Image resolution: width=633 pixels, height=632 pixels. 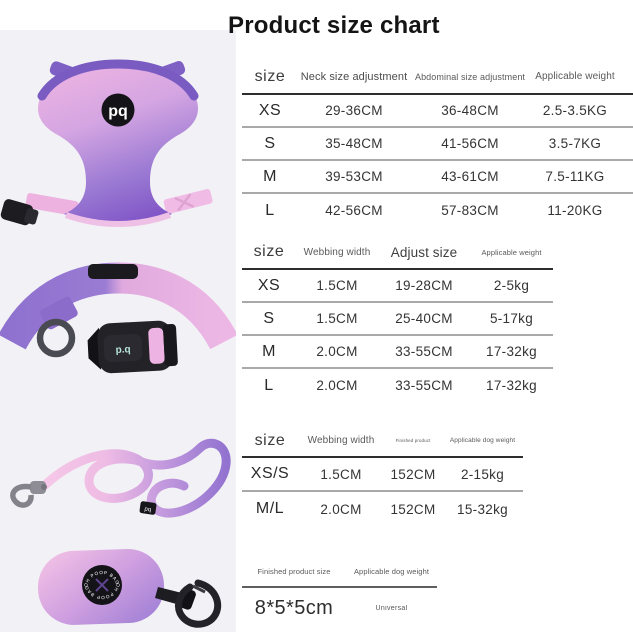 What do you see at coordinates (437, 210) in the screenshot?
I see `table-row: L 42-56CM 57-83CM 11-20KG` at bounding box center [437, 210].